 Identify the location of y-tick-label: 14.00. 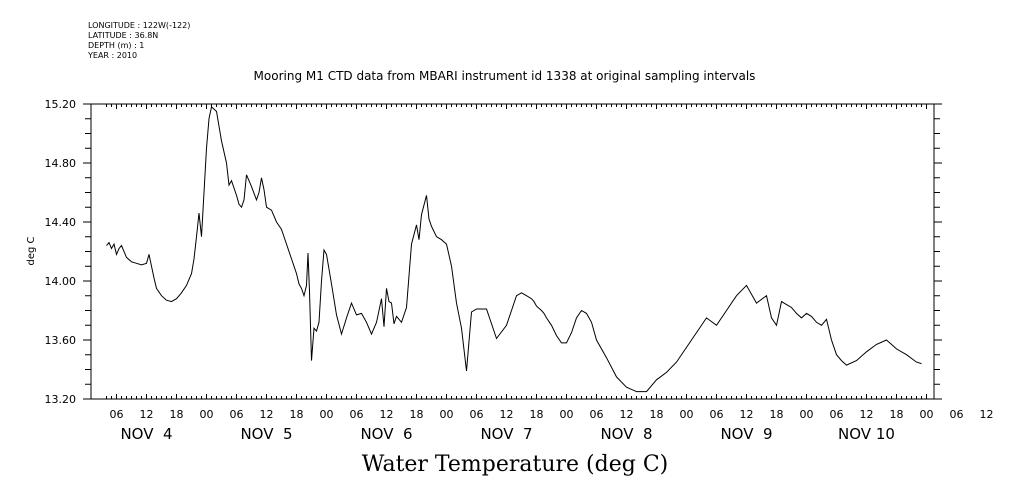
(61, 281).